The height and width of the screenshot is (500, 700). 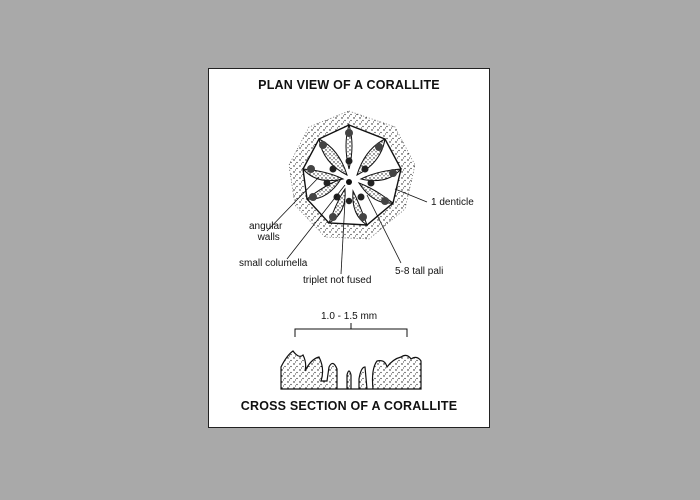 I want to click on columella, so click(x=349, y=182).